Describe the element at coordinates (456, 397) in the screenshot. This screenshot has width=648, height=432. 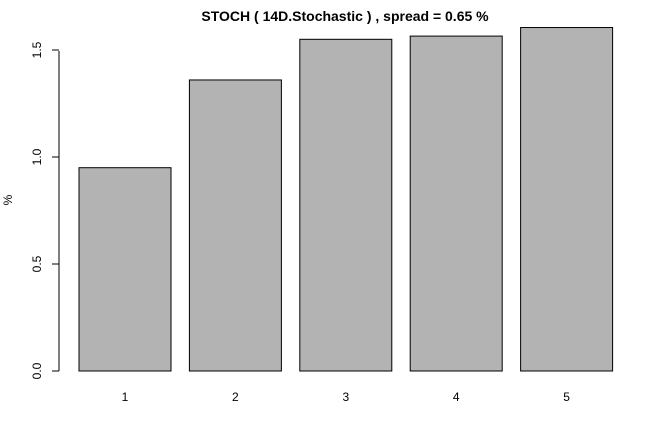
I see `x-tick-label: 4` at that location.